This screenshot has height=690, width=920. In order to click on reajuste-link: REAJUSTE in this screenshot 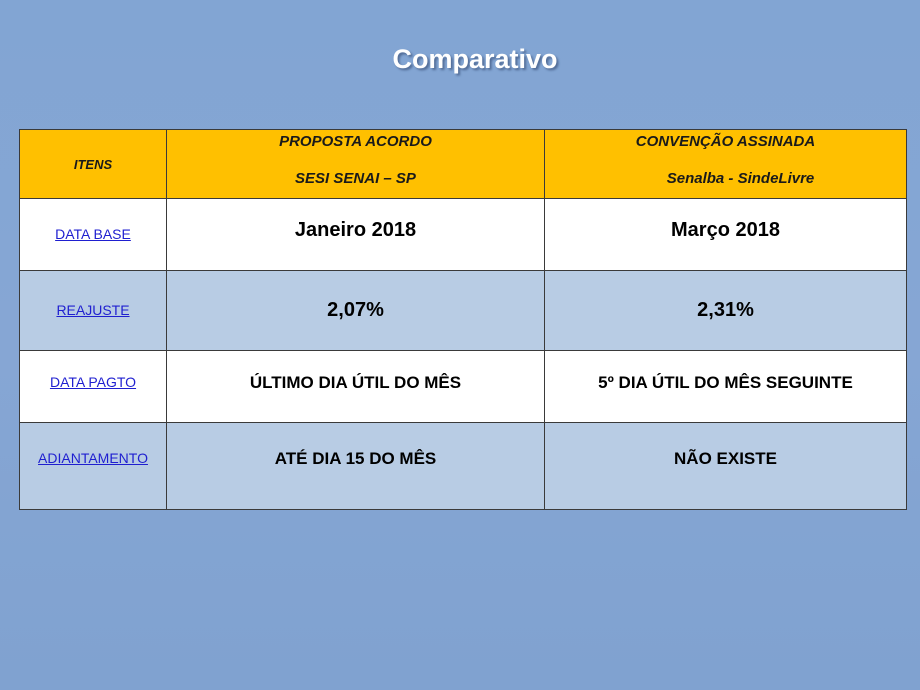, I will do `click(93, 309)`.